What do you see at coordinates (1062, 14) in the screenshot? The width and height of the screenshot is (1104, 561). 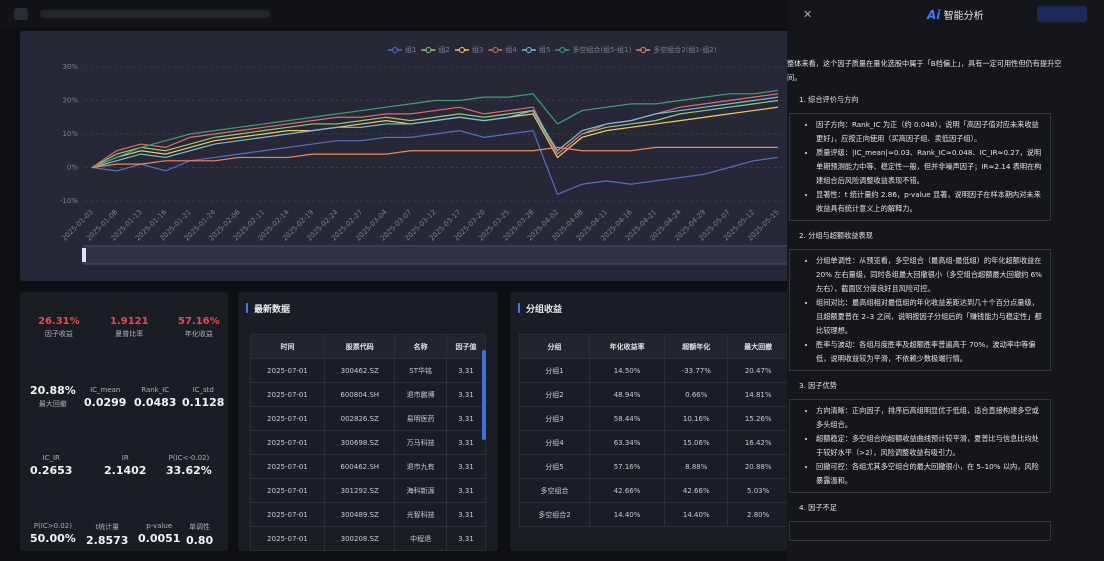 I see `header-button` at bounding box center [1062, 14].